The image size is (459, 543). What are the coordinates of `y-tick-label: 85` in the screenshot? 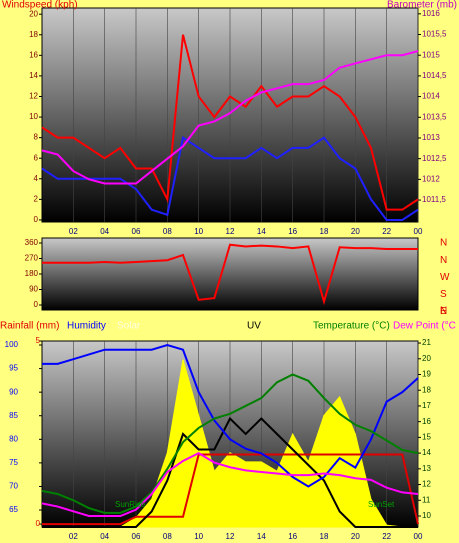 It's located at (13, 415).